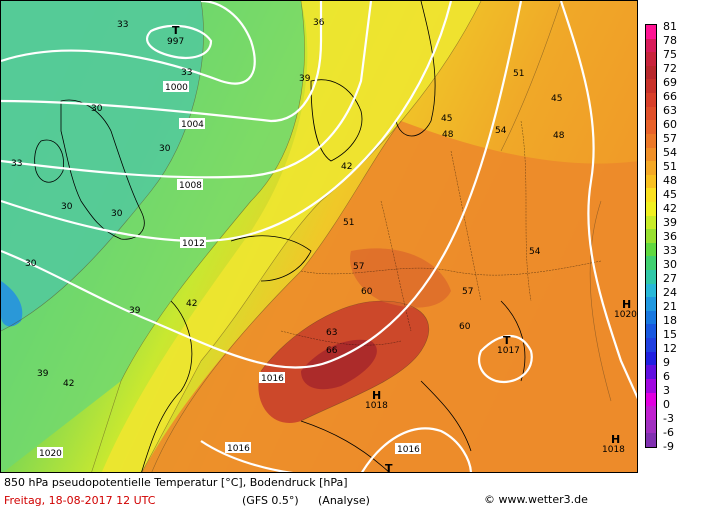 The image size is (704, 513). I want to click on theta-label: 51, so click(348, 223).